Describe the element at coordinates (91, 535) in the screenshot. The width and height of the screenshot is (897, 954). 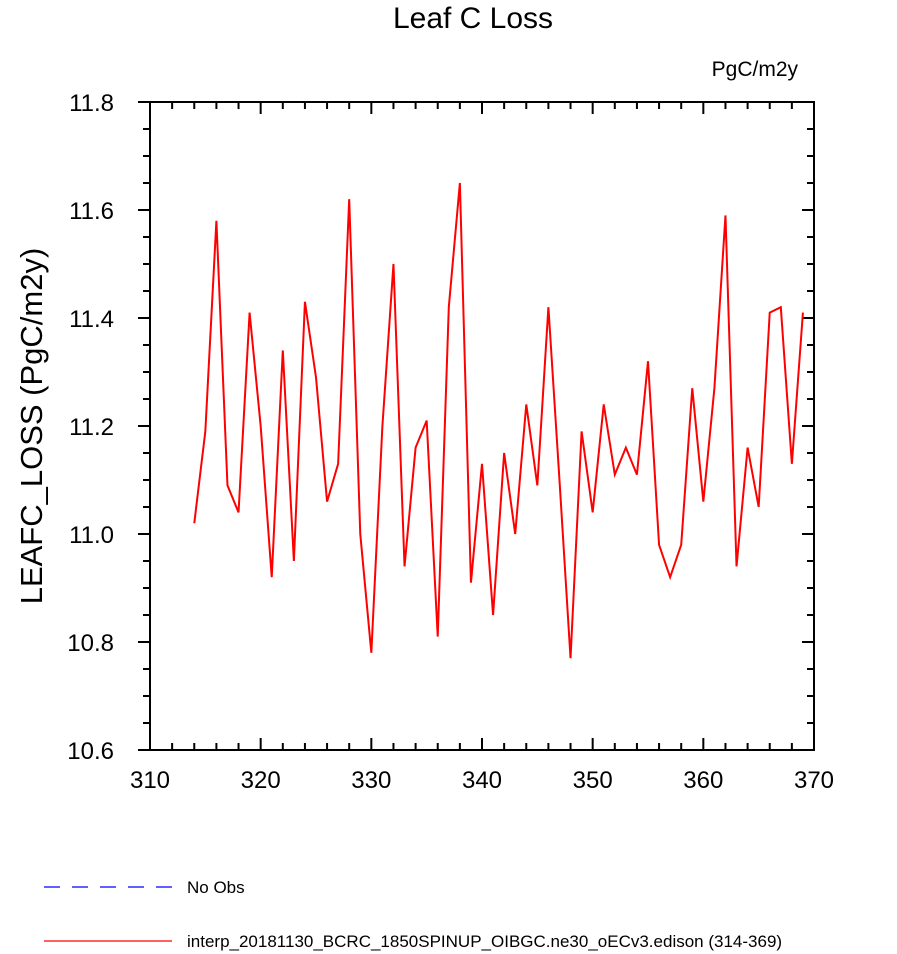
I see `y-tick-label: 11.0` at that location.